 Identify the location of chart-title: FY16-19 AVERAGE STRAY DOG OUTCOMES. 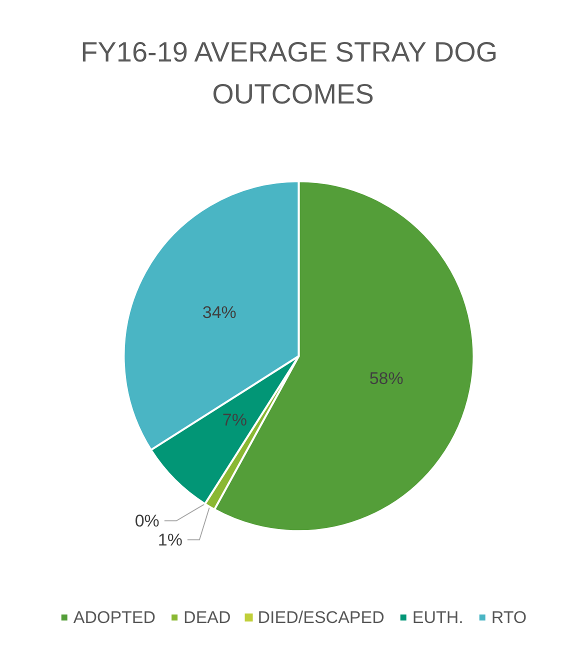
(293, 73).